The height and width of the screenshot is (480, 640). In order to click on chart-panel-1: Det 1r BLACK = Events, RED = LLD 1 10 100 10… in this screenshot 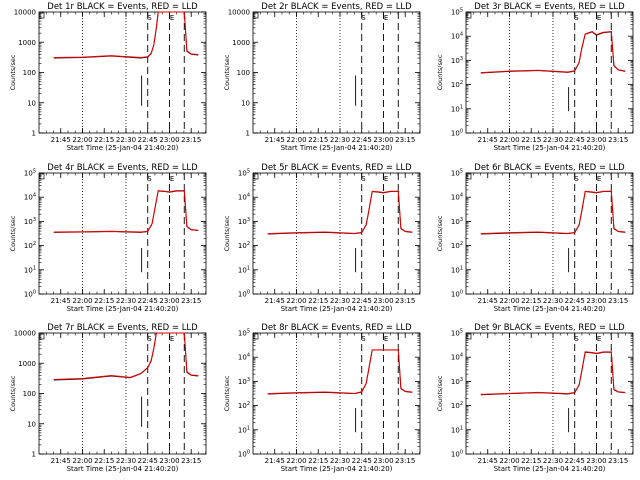, I will do `click(108, 77)`.